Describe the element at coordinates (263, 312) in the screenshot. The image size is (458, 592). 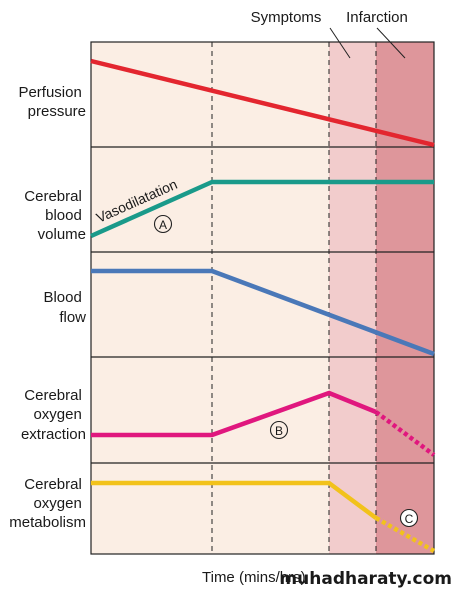
I see `blood-flow-line` at that location.